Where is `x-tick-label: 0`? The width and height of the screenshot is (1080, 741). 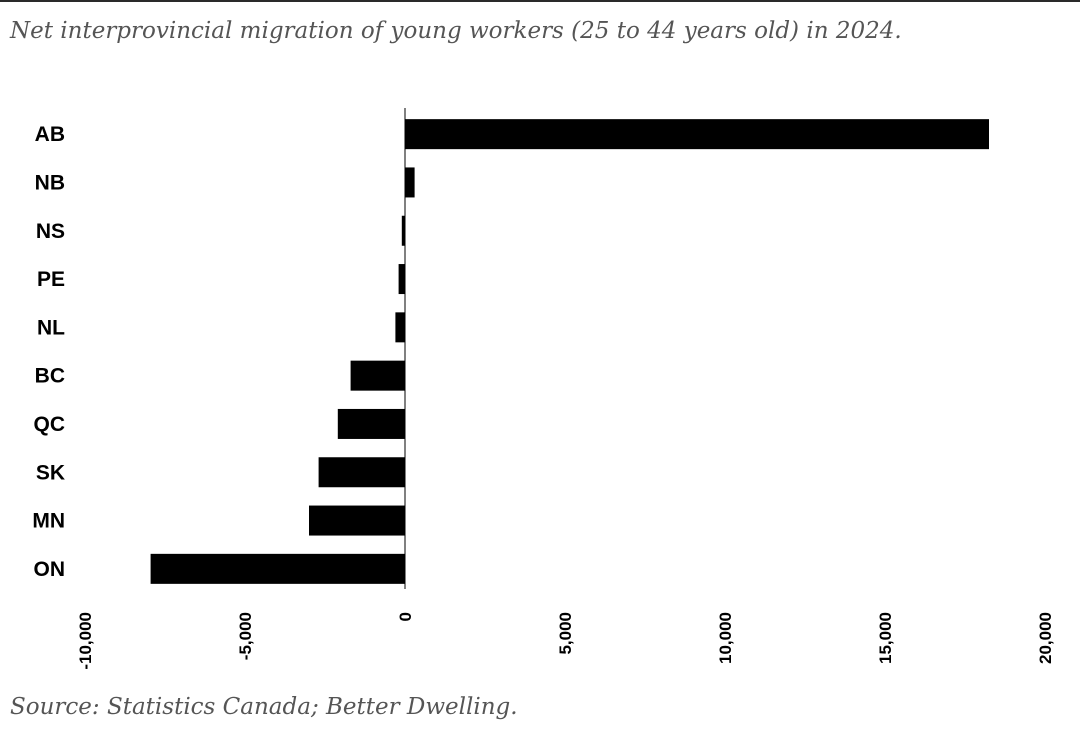
x-tick-label: 0 is located at coordinates (405, 616).